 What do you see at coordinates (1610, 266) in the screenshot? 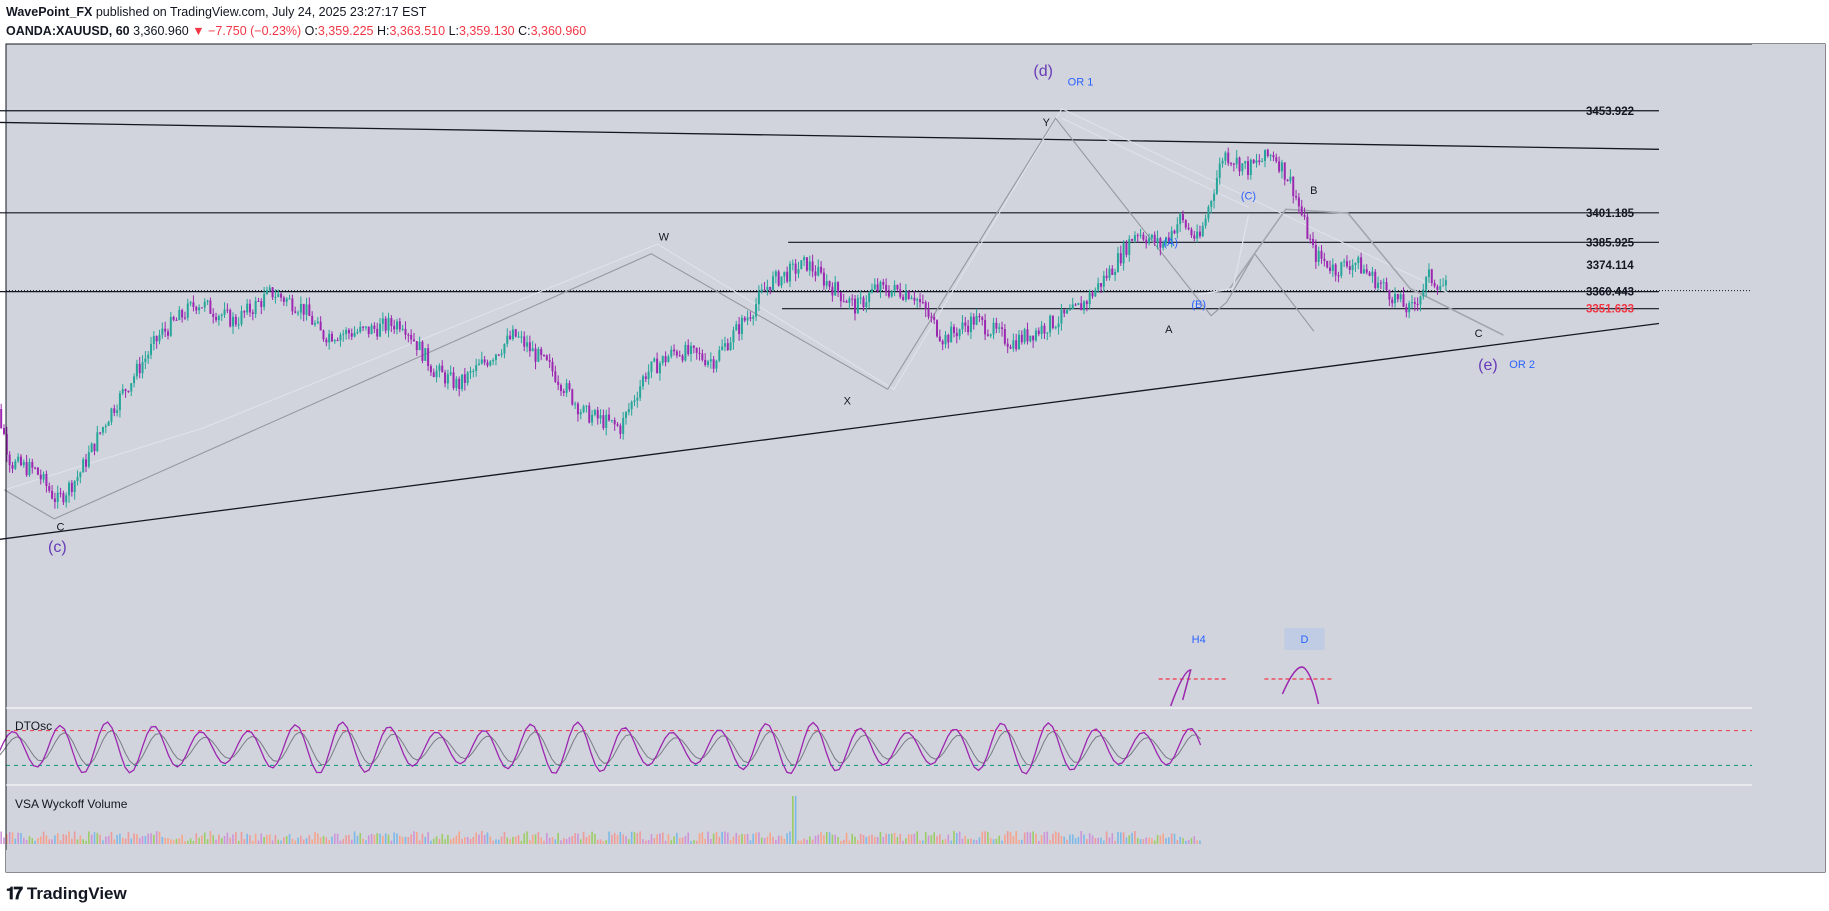
I see `level-label: 3374.114` at bounding box center [1610, 266].